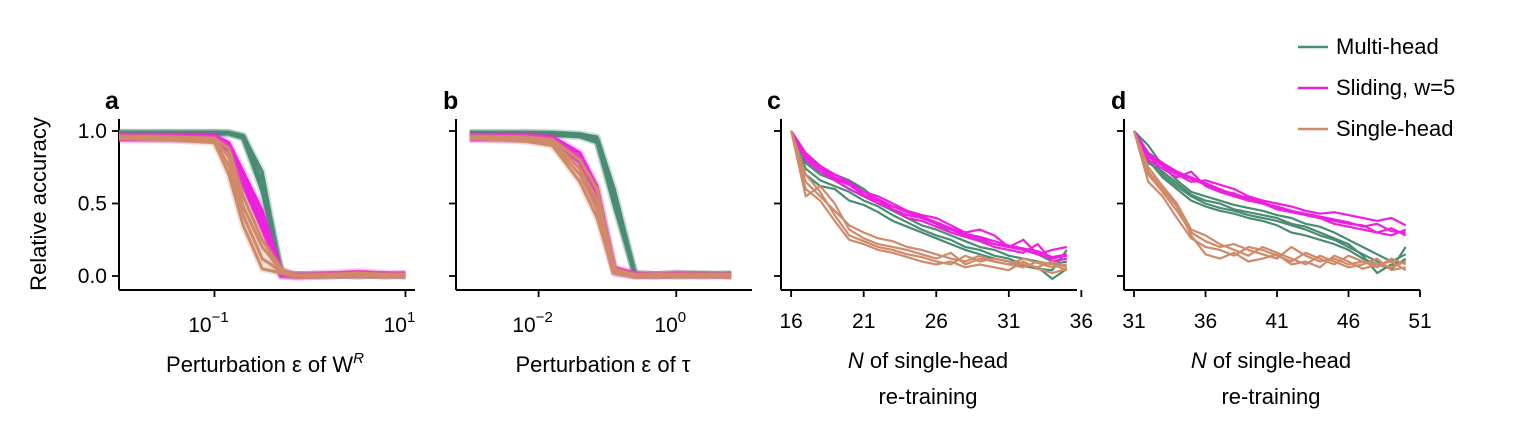 This screenshot has width=1522, height=433. What do you see at coordinates (936, 321) in the screenshot?
I see `x-tick-label: 26` at bounding box center [936, 321].